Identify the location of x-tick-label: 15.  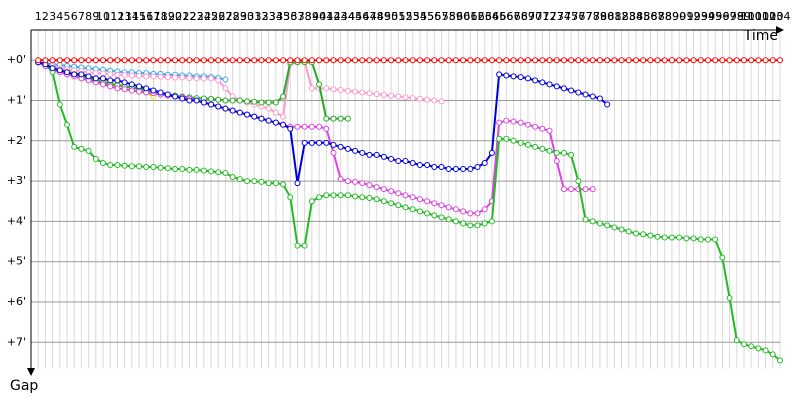
(139, 16).